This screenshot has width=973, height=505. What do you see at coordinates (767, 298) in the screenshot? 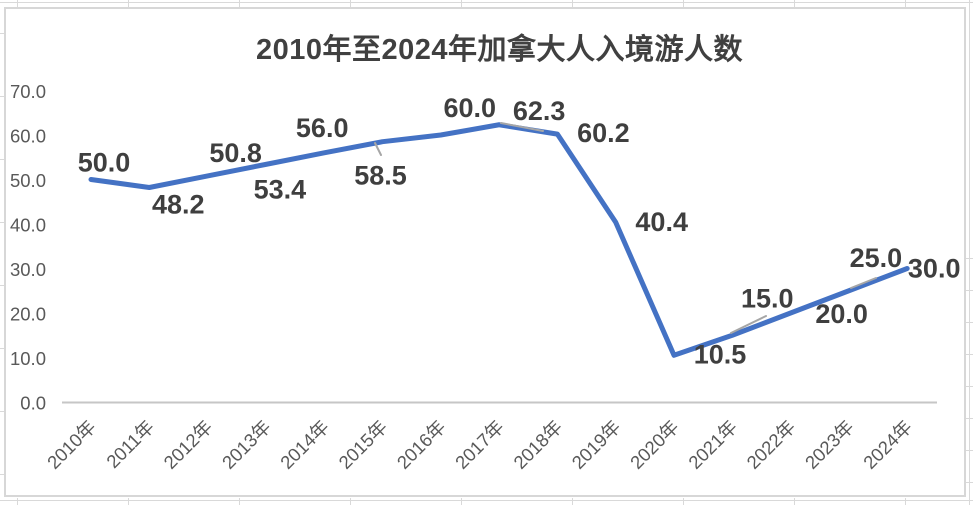
I see `data-label: 15.0` at bounding box center [767, 298].